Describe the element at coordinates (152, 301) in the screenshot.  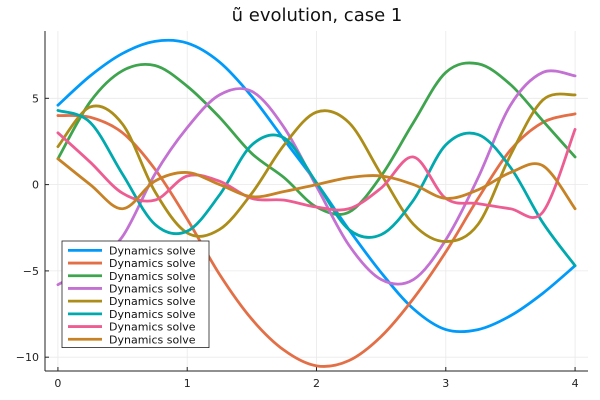
I see `legend-label-5: Dynamics solve` at that location.